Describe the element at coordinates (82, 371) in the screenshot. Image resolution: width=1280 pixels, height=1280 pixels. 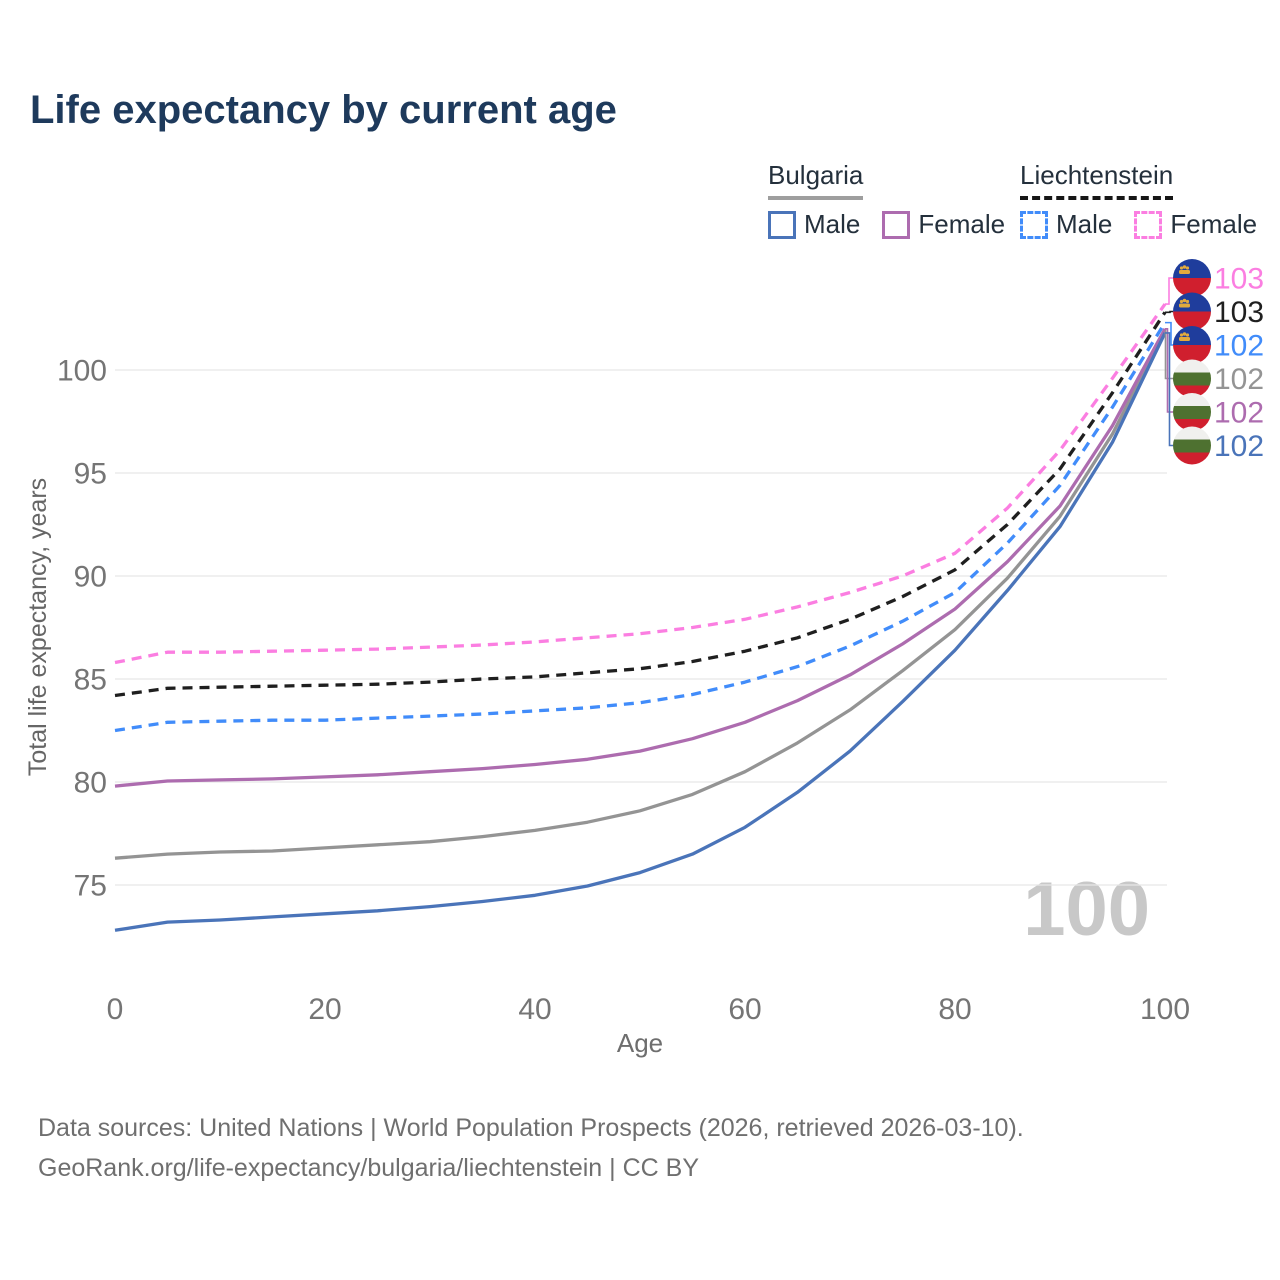
I see `y-axis-tick-label: 100` at that location.